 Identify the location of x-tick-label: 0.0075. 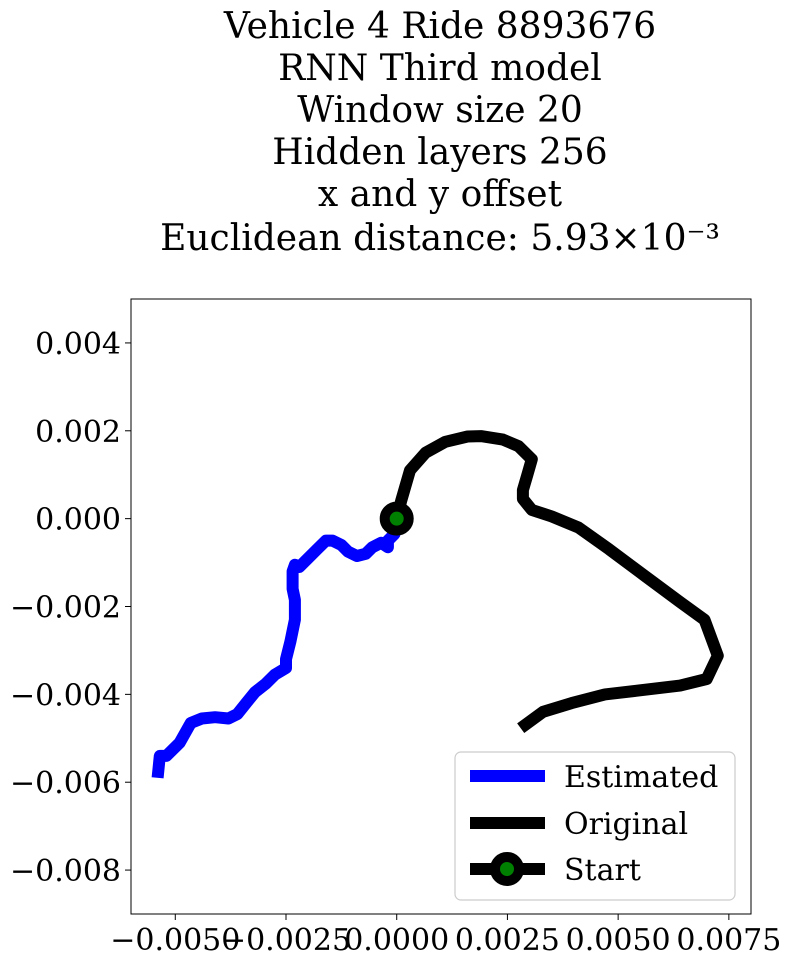
(728, 940).